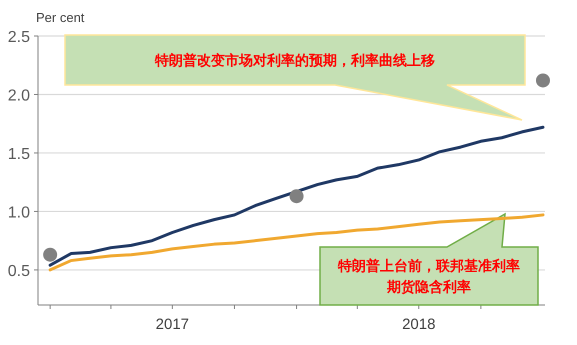  I want to click on y-tick-label: 1.0, so click(19, 213).